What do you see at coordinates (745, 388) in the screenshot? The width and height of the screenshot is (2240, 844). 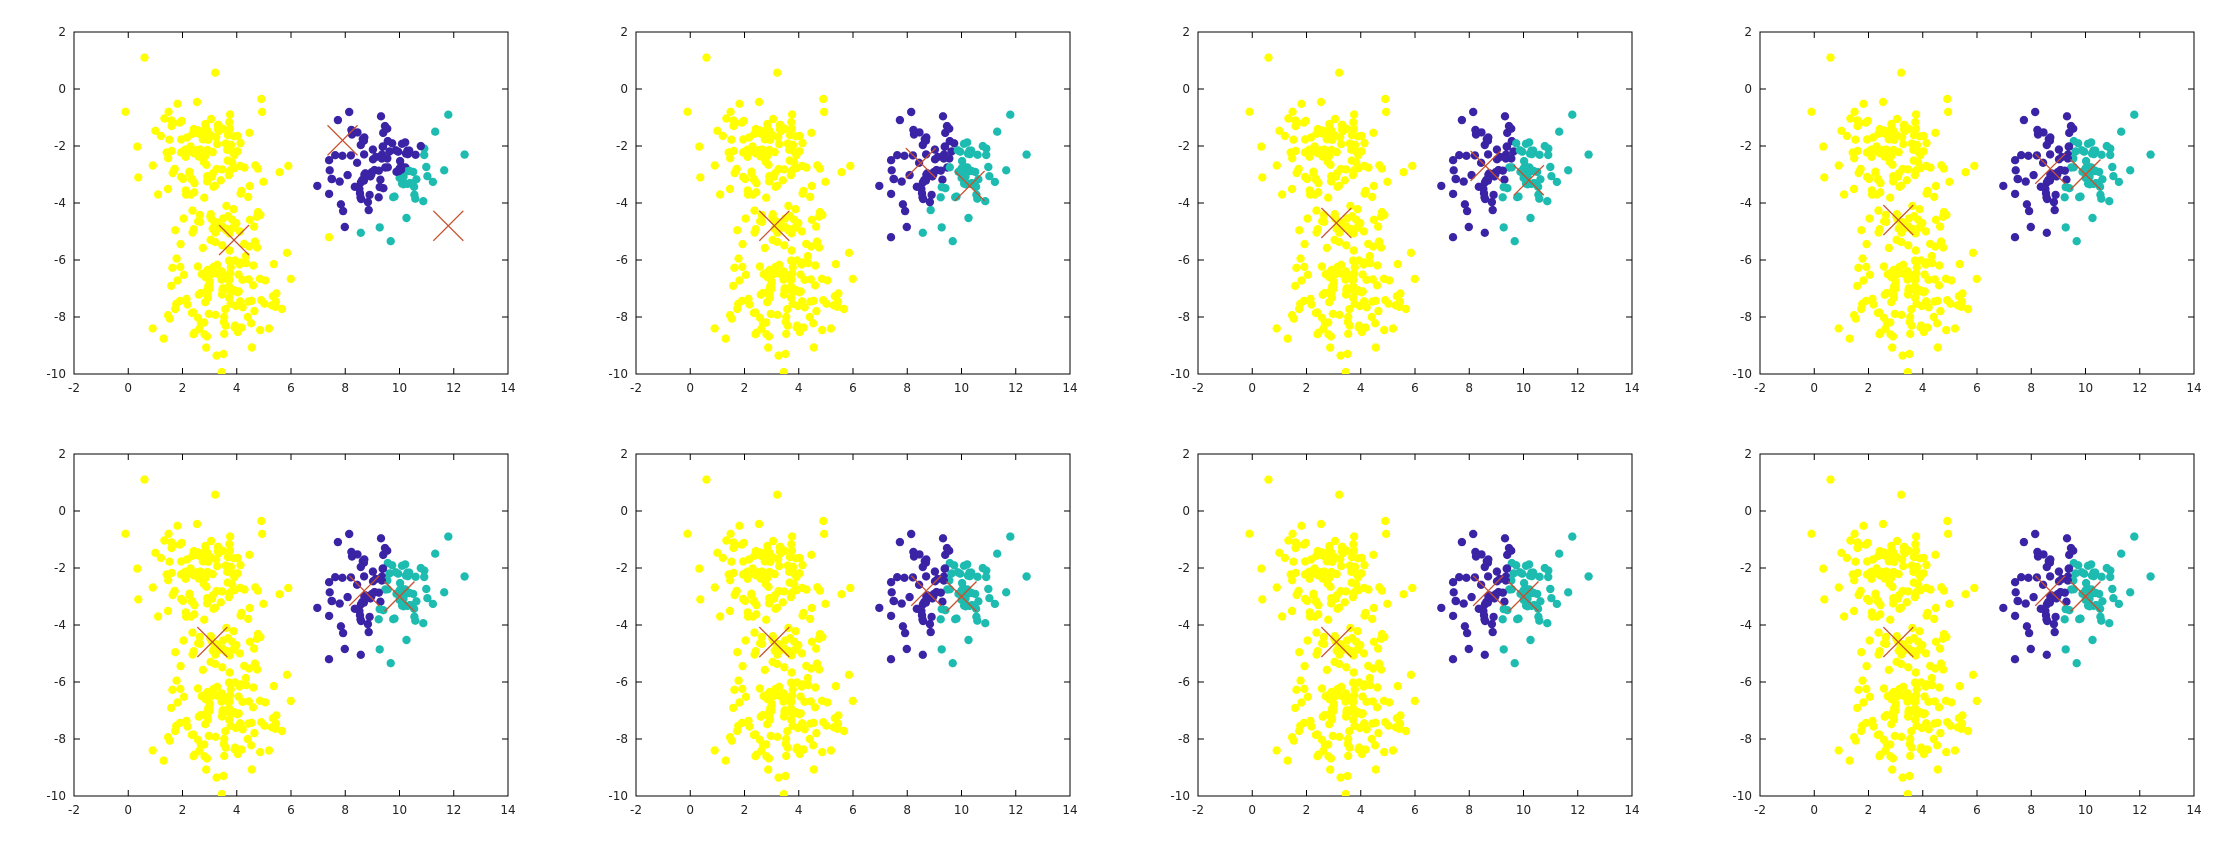 I see `x-tick-label: 2` at bounding box center [745, 388].